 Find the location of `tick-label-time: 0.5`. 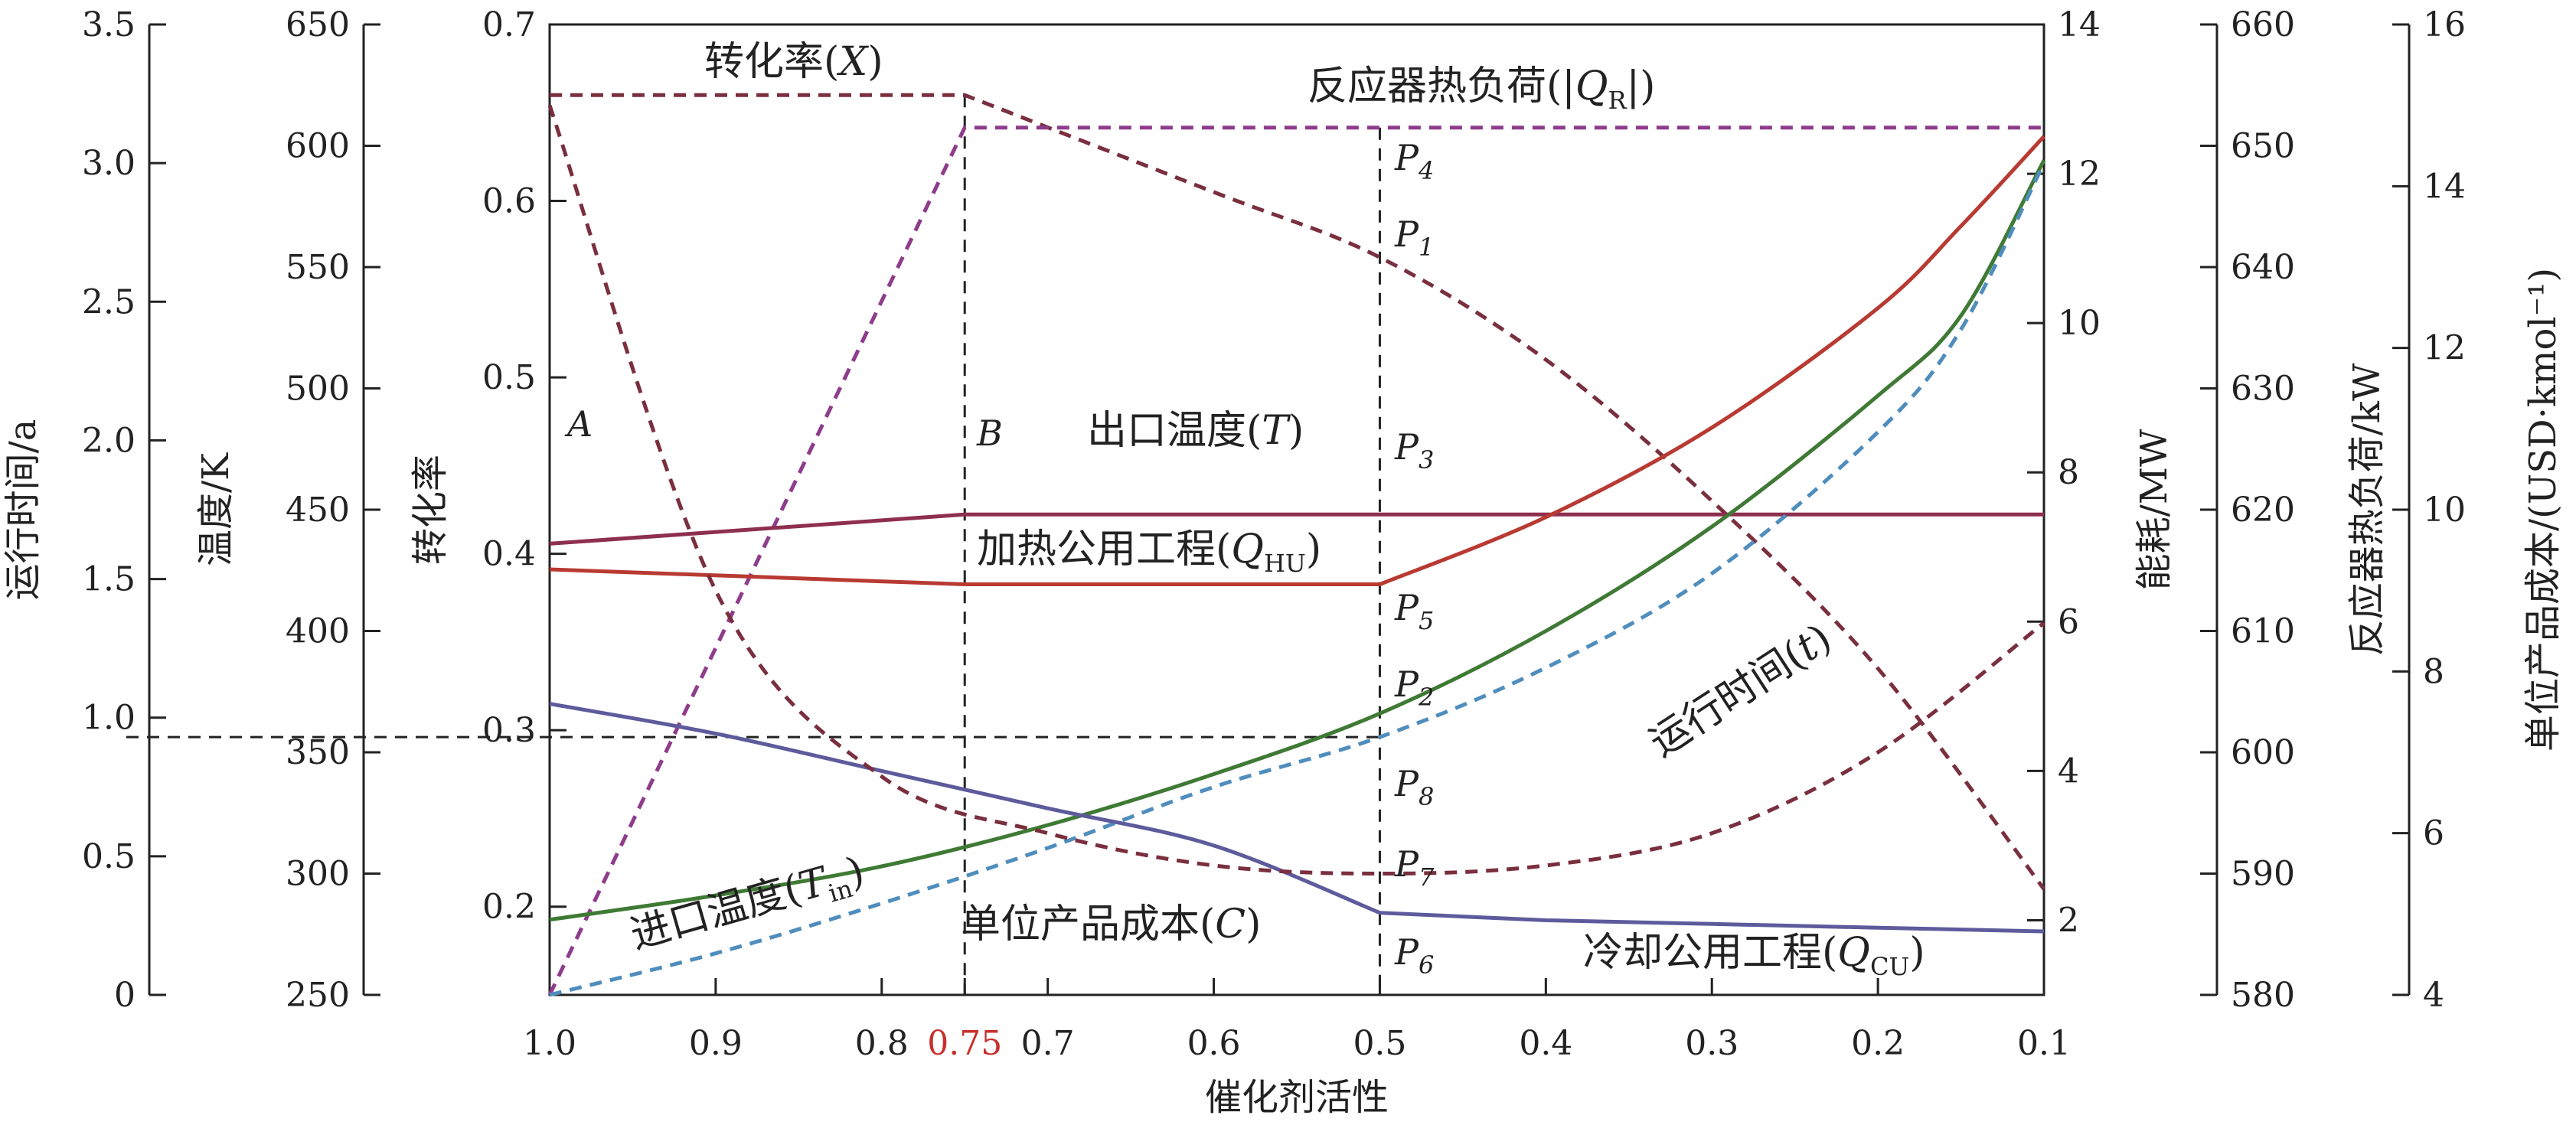

tick-label-time: 0.5 is located at coordinates (108, 856).